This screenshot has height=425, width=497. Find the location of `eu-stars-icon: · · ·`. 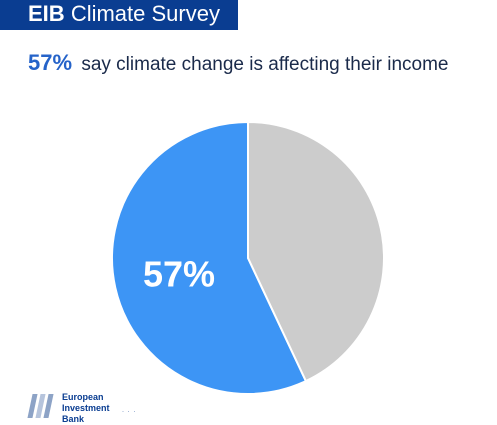

eu-stars-icon: · · · is located at coordinates (129, 412).